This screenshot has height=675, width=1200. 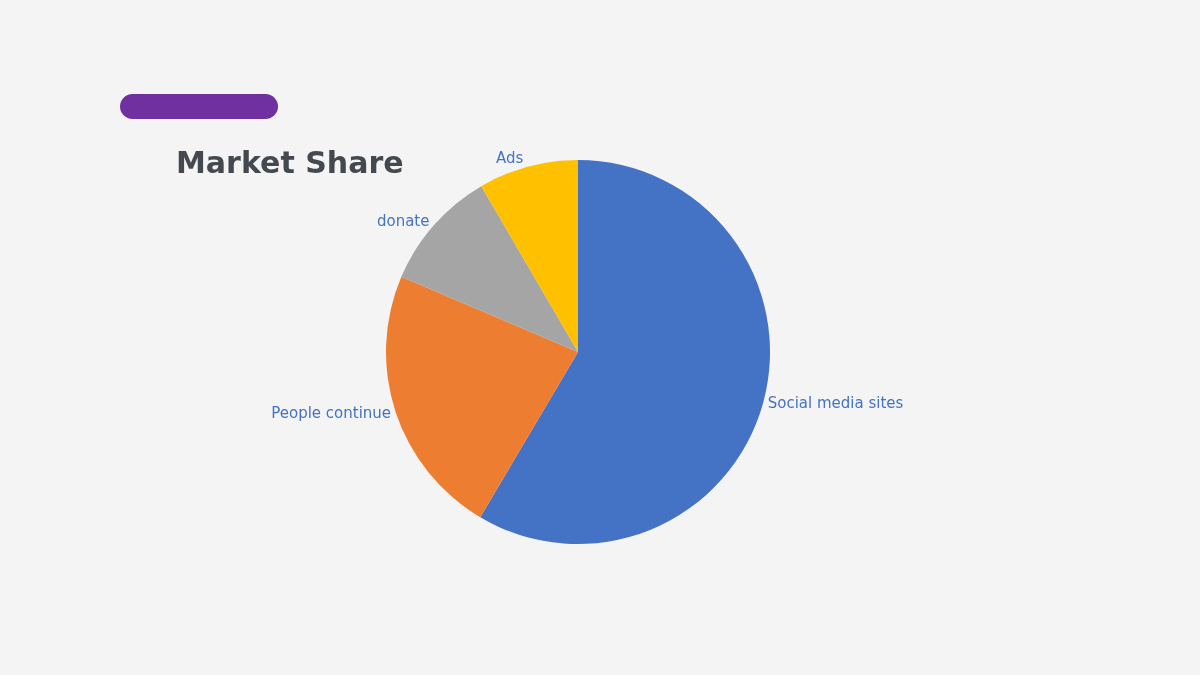 What do you see at coordinates (331, 412) in the screenshot?
I see `slice-label: People continue` at bounding box center [331, 412].